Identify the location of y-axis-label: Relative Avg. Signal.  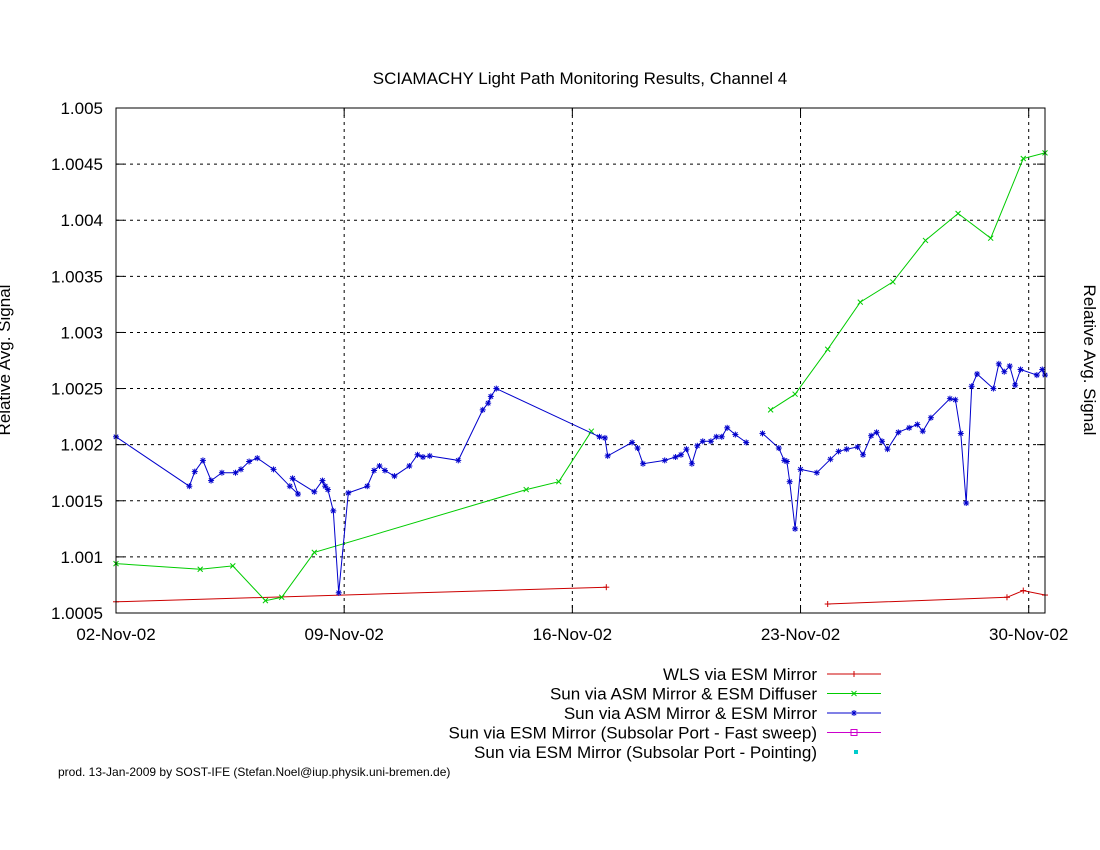
(7, 360).